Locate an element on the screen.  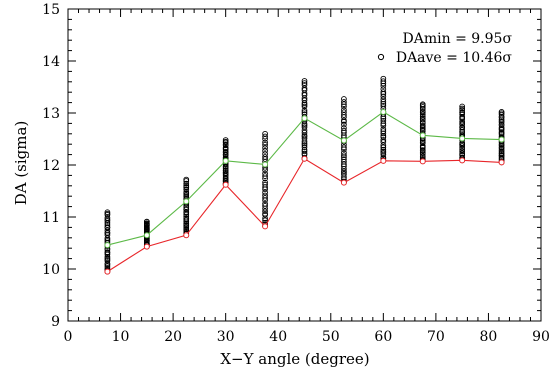
legend-entry-daave: DAave = 10.46σ is located at coordinates (454, 58).